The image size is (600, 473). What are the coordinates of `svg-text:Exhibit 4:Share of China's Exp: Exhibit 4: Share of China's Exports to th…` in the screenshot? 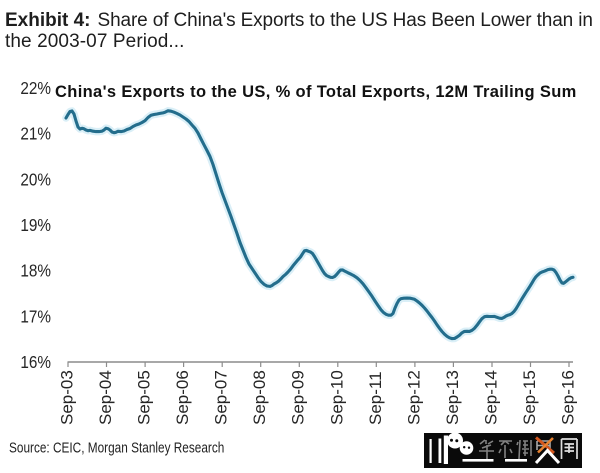 It's located at (299, 20).